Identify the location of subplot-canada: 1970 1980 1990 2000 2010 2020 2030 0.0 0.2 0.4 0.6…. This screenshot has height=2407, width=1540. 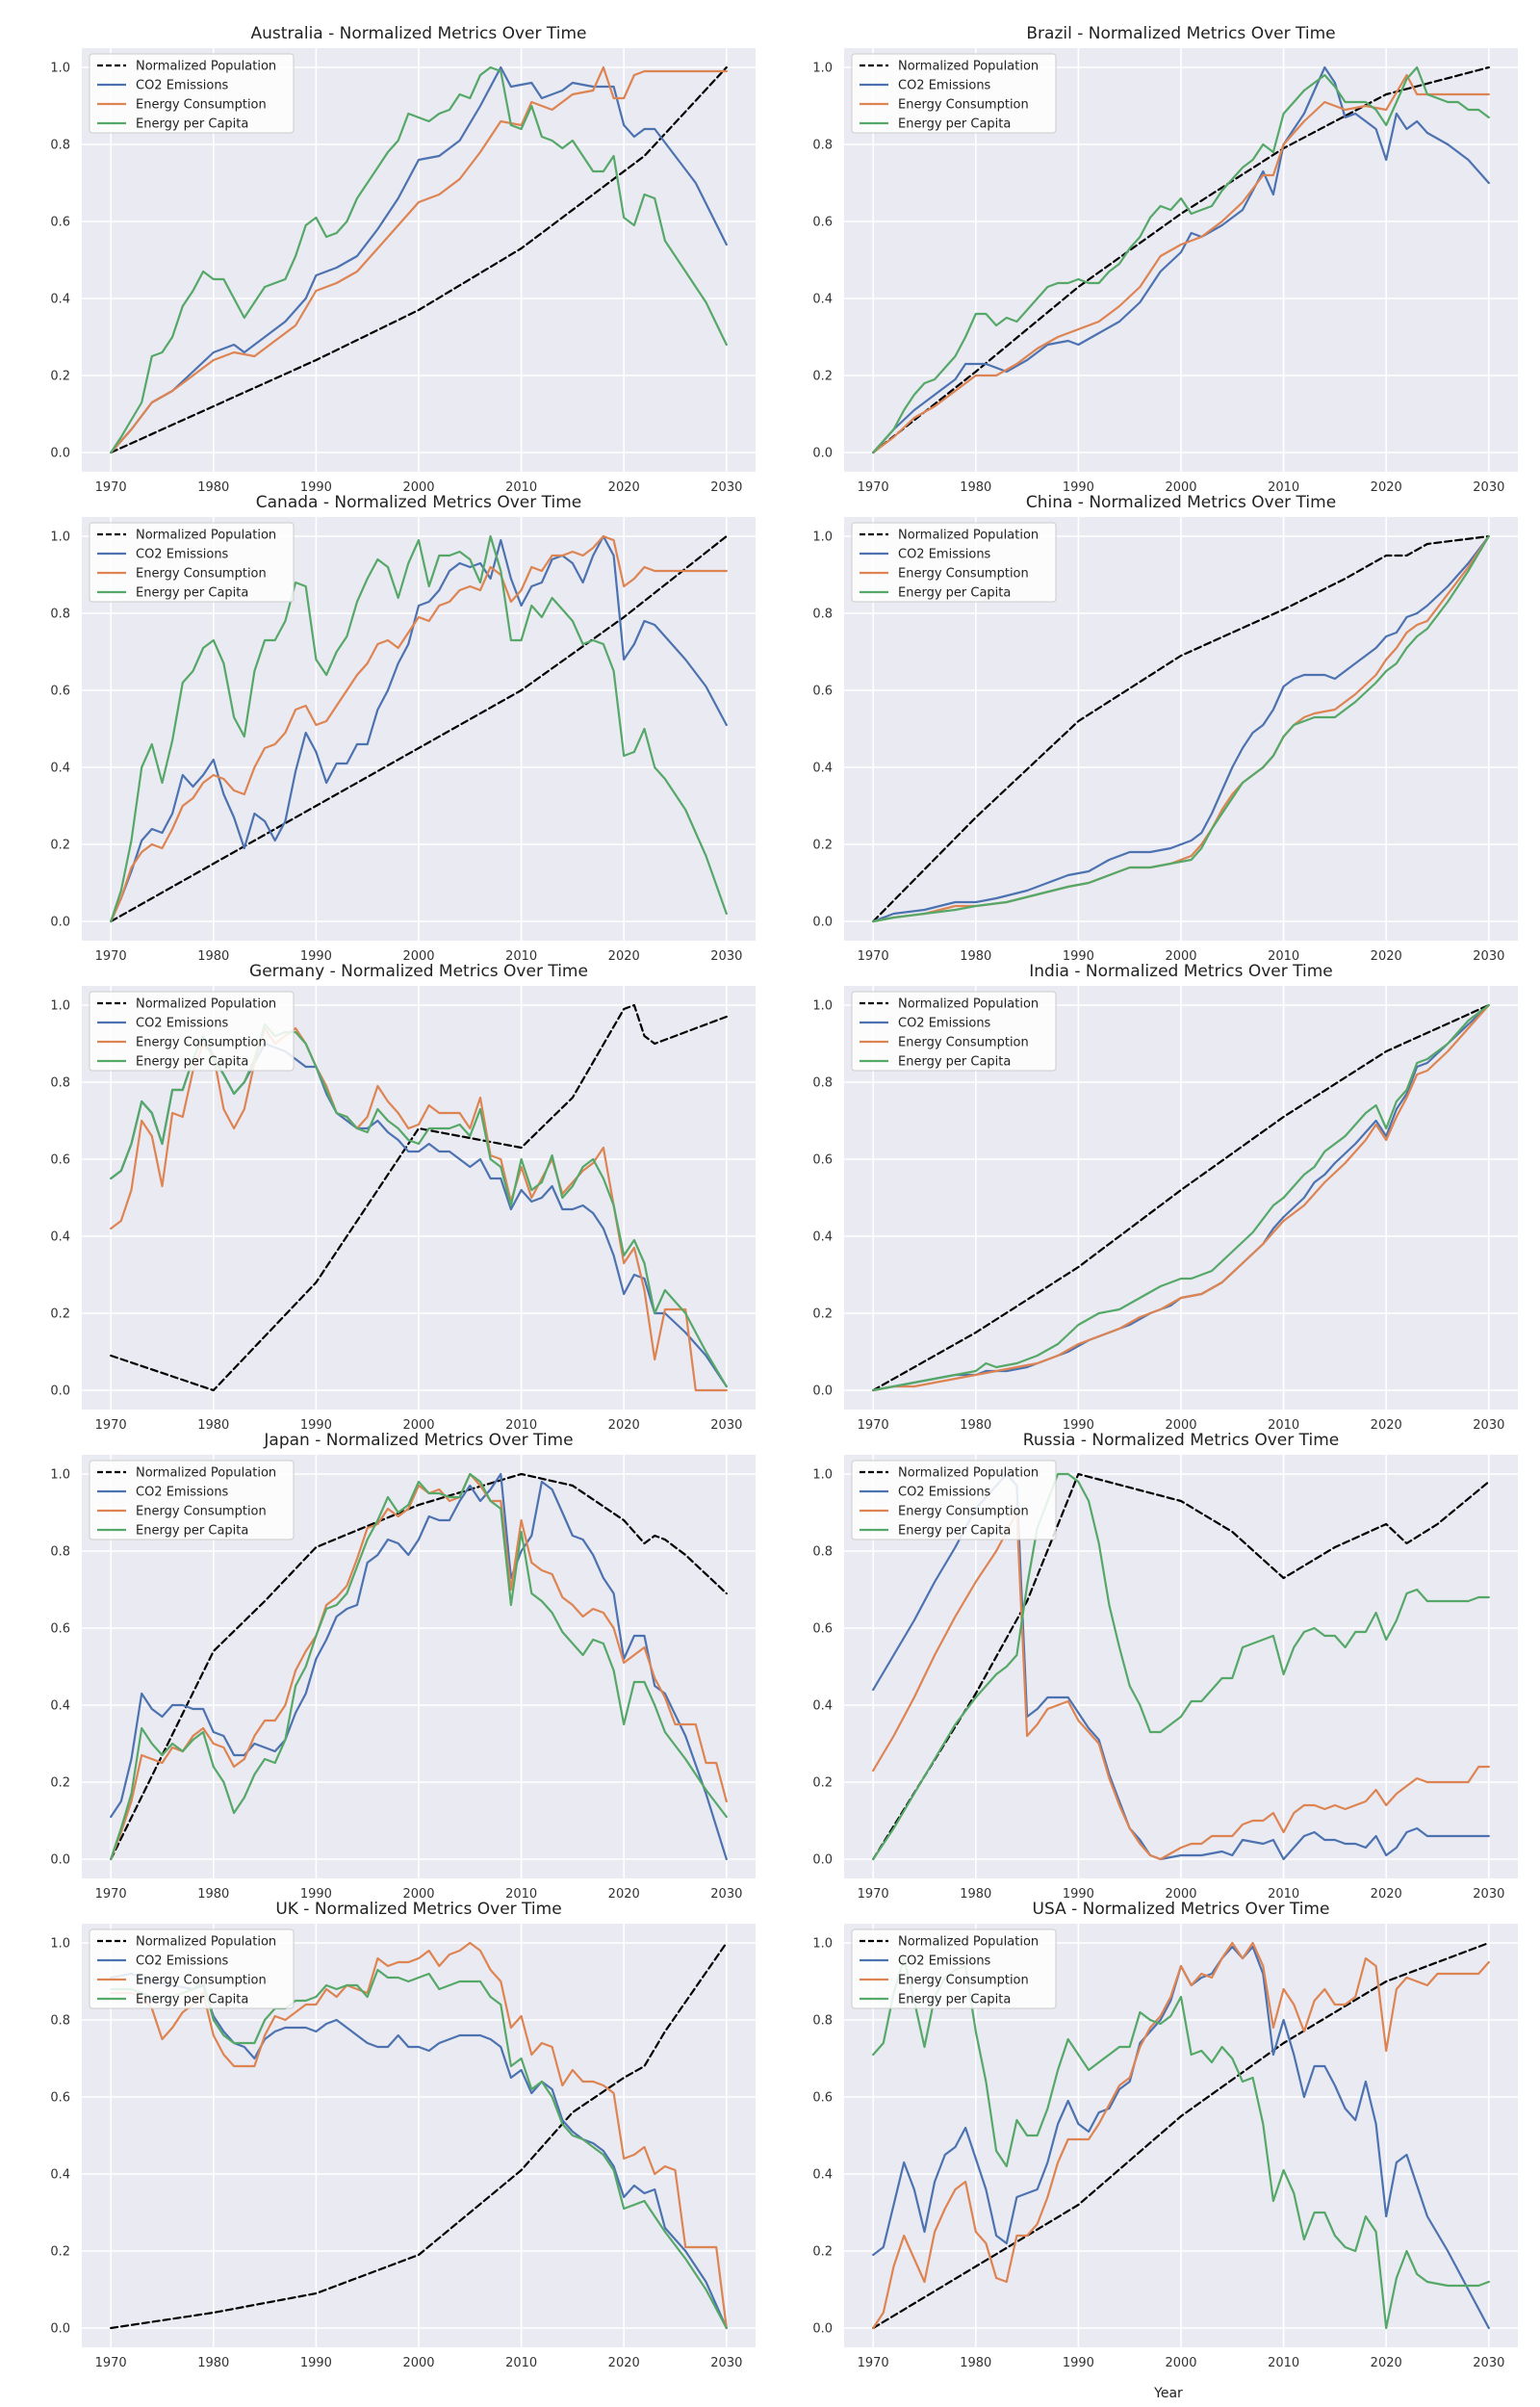
(403, 728).